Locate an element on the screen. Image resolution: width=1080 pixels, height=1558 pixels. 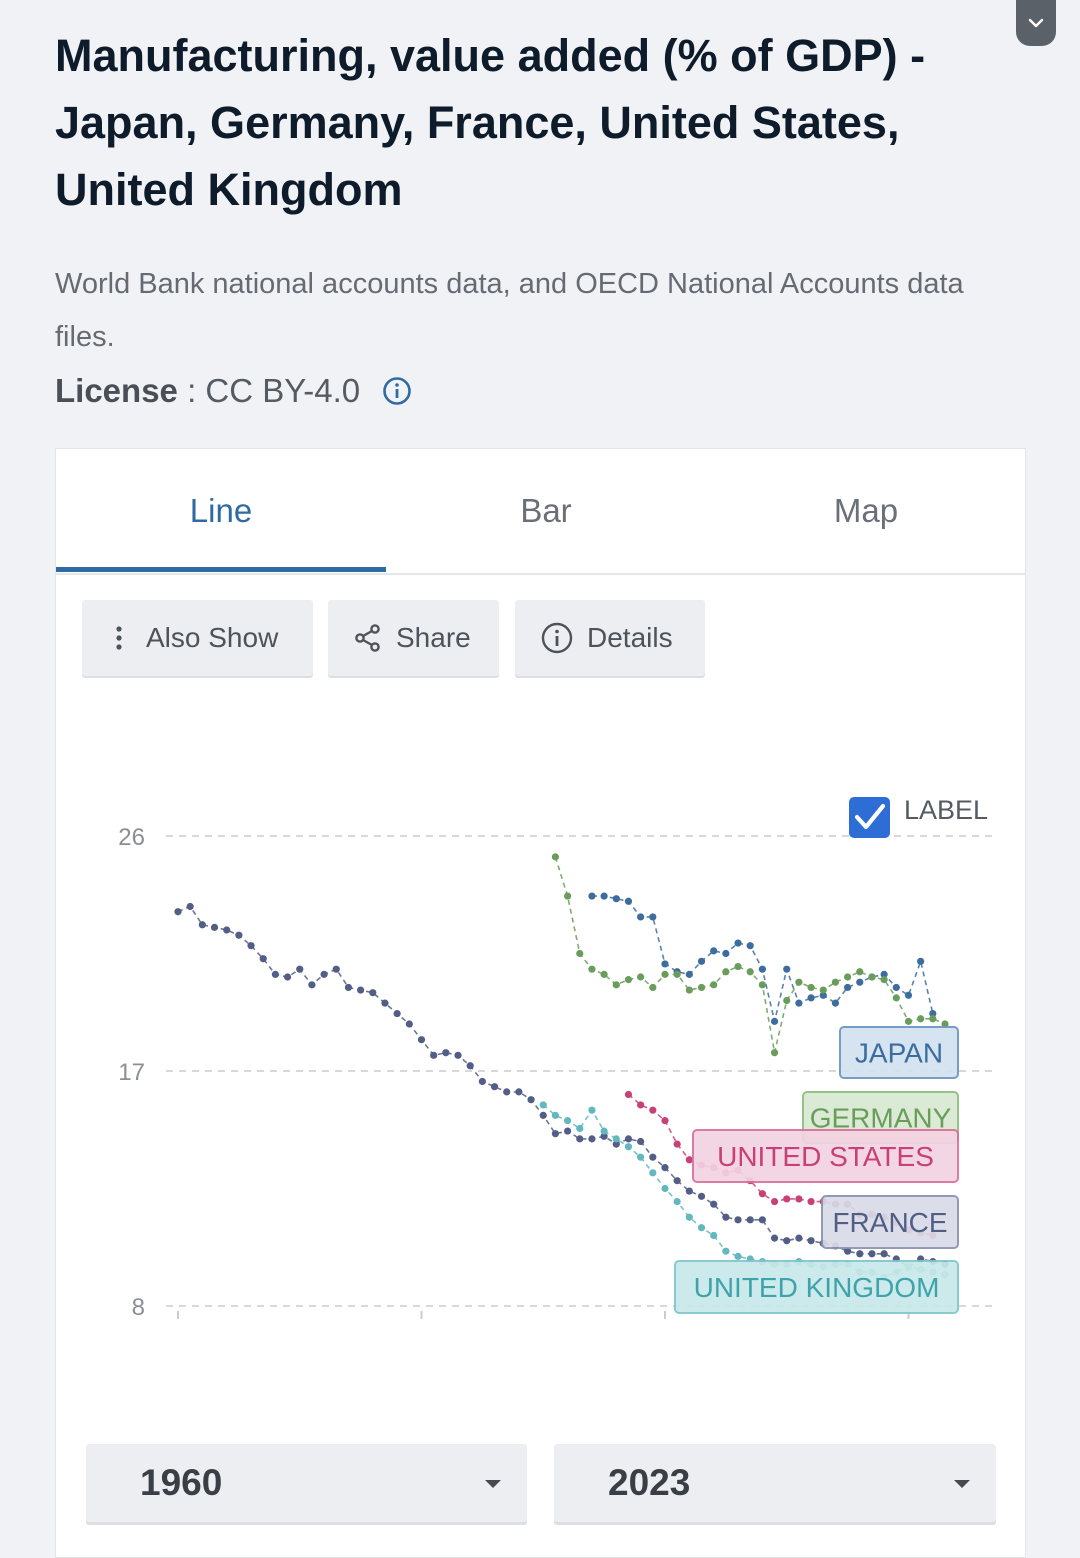
label-toggle: LABEL is located at coordinates (918, 816).